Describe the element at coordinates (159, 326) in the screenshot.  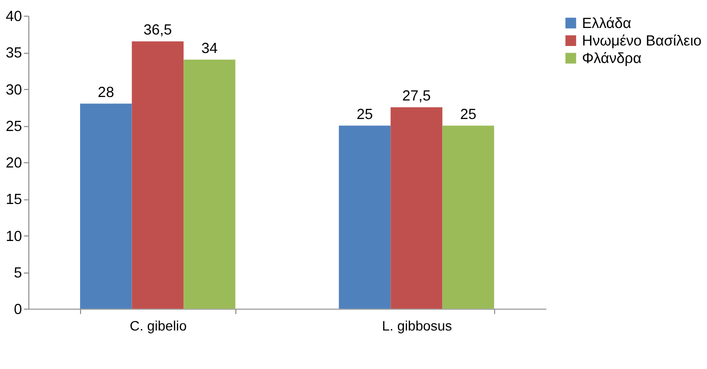
I see `x-tick-label: C. gibelio` at that location.